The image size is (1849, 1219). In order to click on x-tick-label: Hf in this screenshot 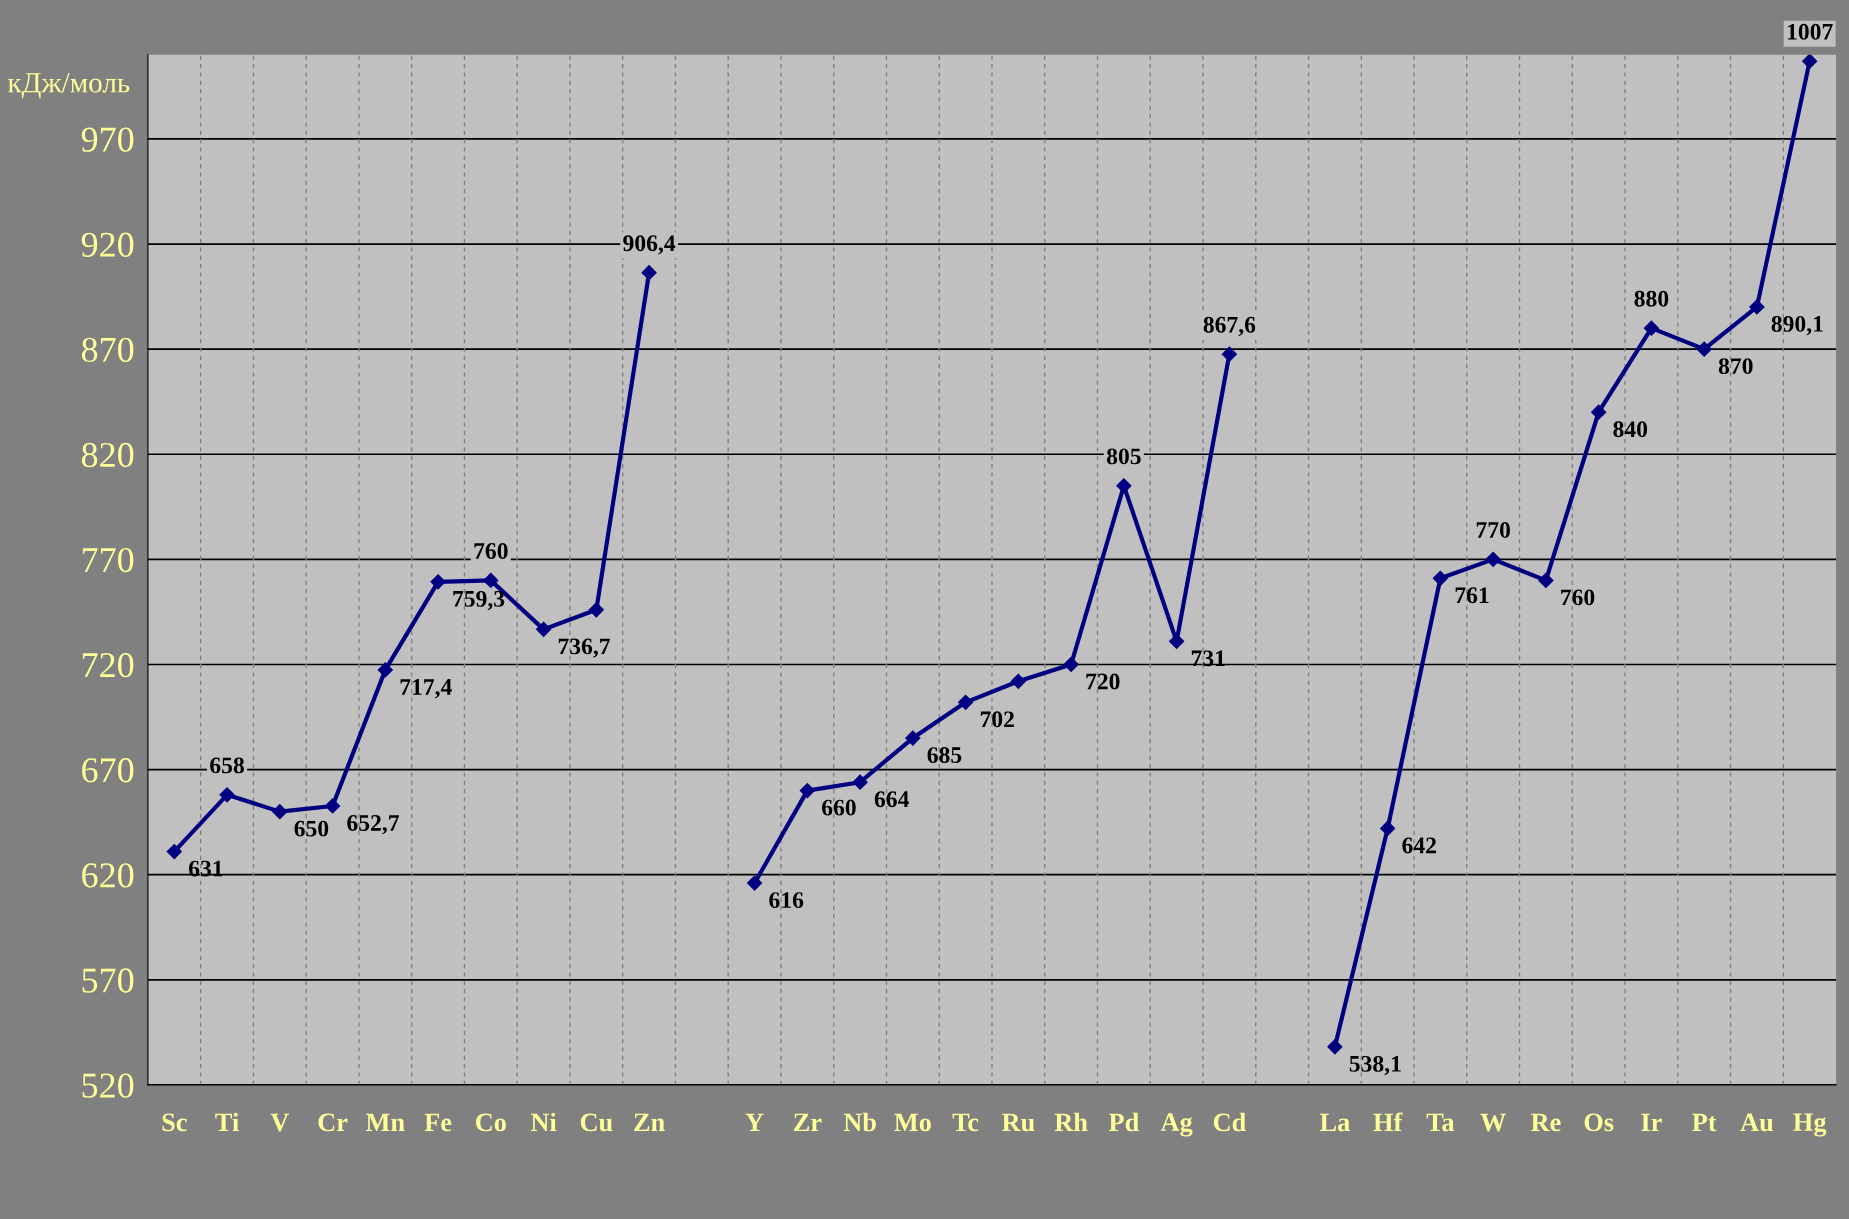, I will do `click(1388, 1121)`.